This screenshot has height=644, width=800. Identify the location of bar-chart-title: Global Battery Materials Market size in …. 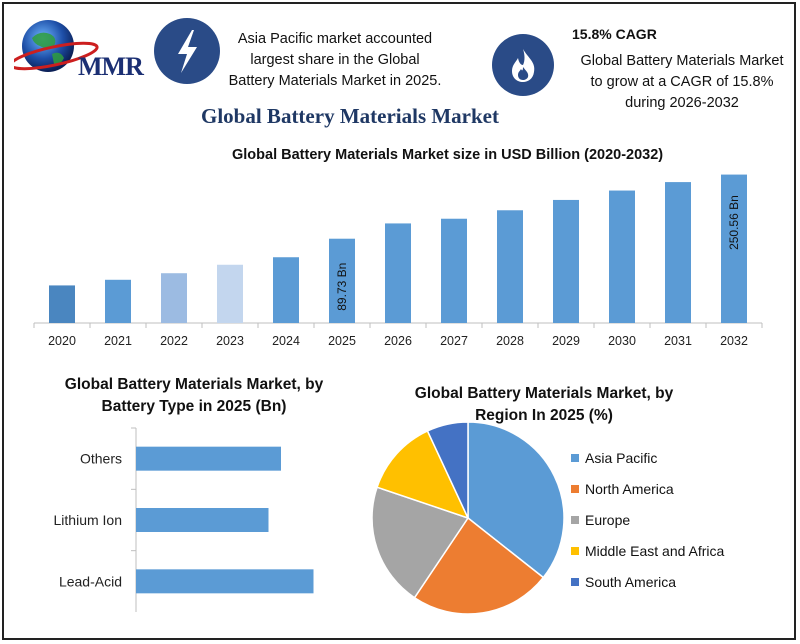
(448, 155).